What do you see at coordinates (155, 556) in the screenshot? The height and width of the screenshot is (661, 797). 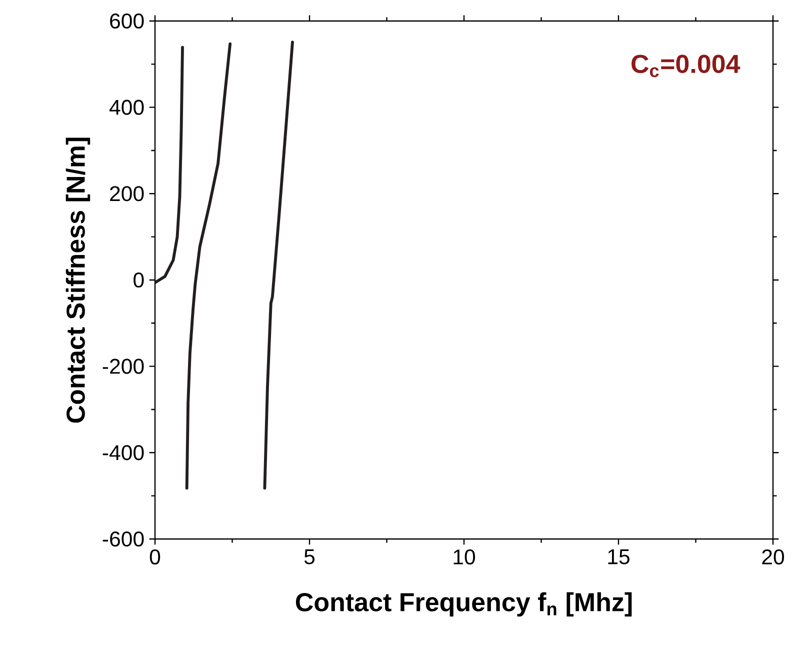 I see `x-tick-label: 0` at bounding box center [155, 556].